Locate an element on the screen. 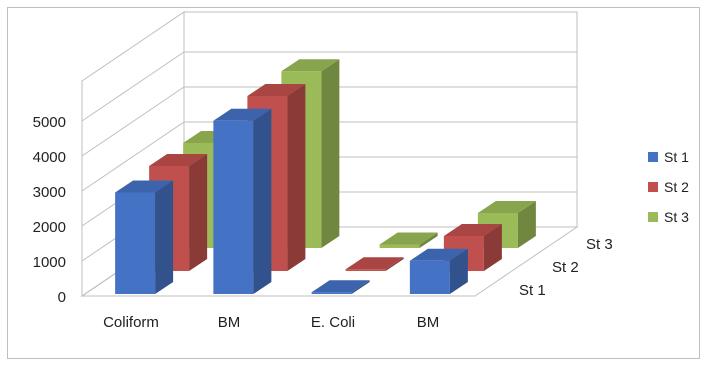  x-tick-label: Coliform is located at coordinates (131, 322).